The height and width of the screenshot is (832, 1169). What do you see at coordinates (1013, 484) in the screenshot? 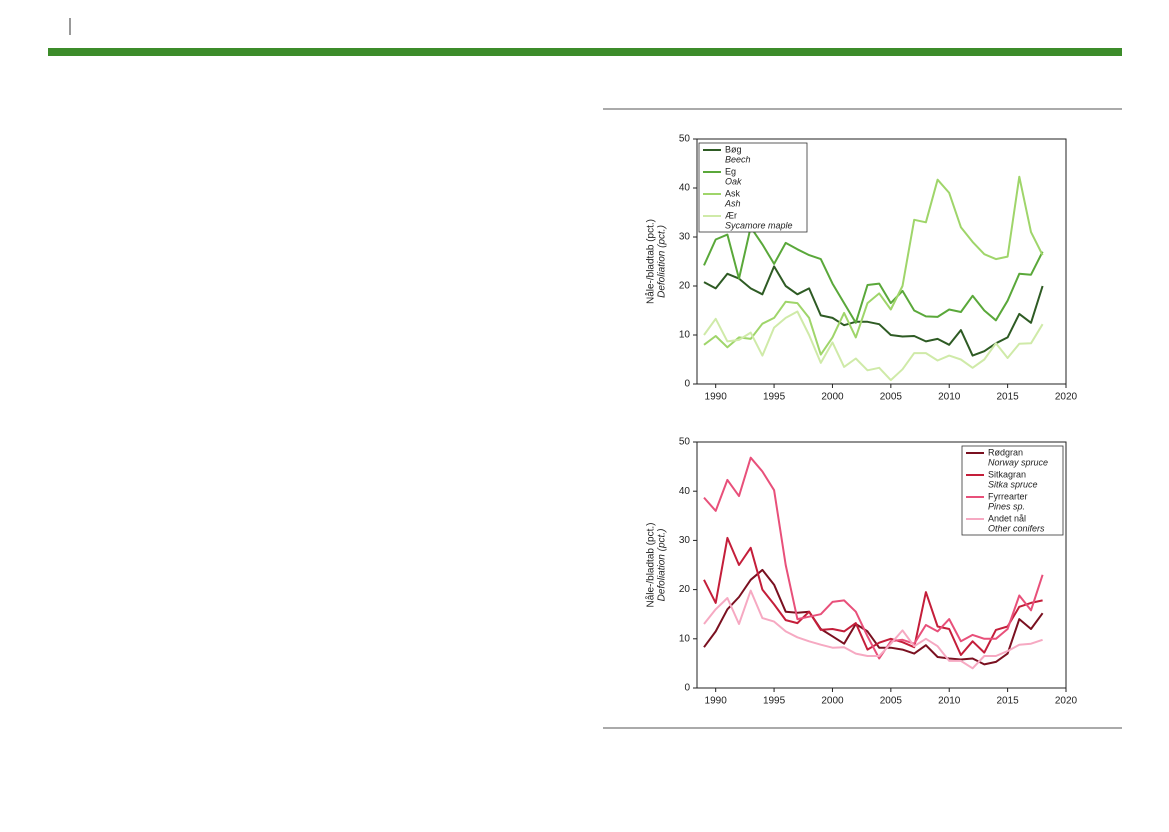
I see `legend-label-en: Sitka spruce` at bounding box center [1013, 484].